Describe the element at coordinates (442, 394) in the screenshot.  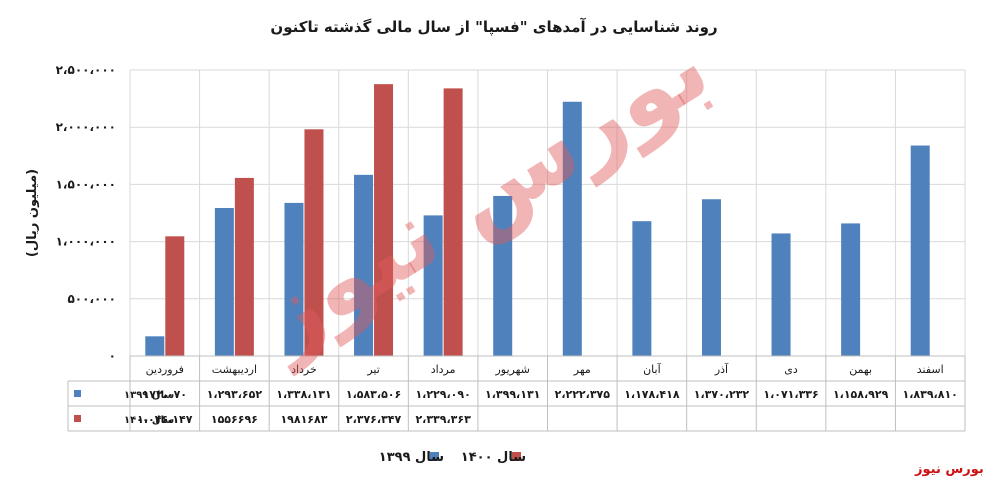
I see `data-label: ۱،۲۲۹،۰۹۰` at that location.